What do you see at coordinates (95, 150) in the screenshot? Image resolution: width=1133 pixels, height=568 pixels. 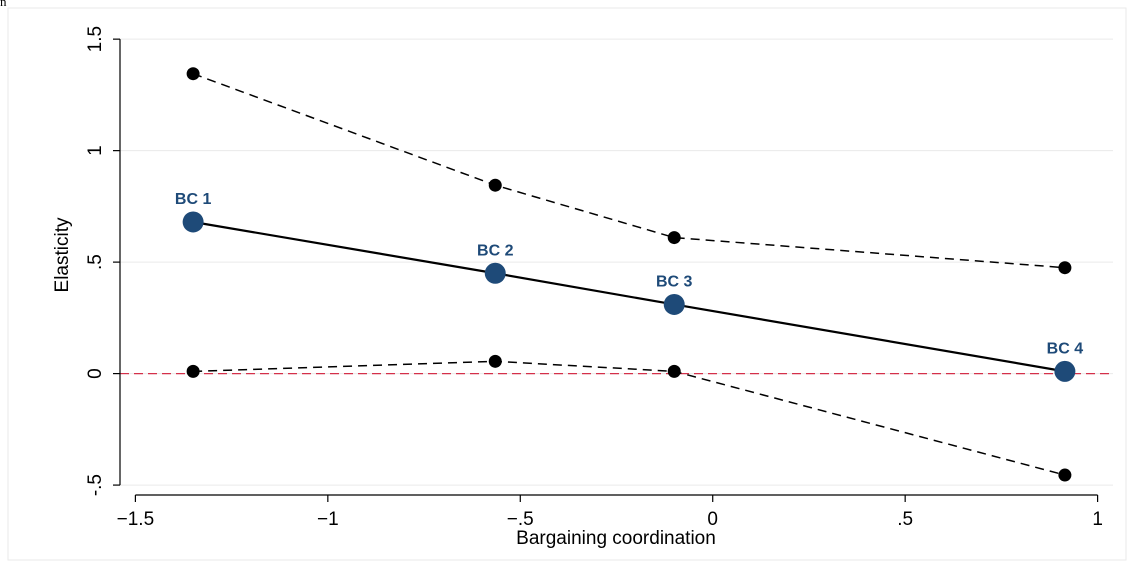 I see `y-tick-label: 1` at bounding box center [95, 150].